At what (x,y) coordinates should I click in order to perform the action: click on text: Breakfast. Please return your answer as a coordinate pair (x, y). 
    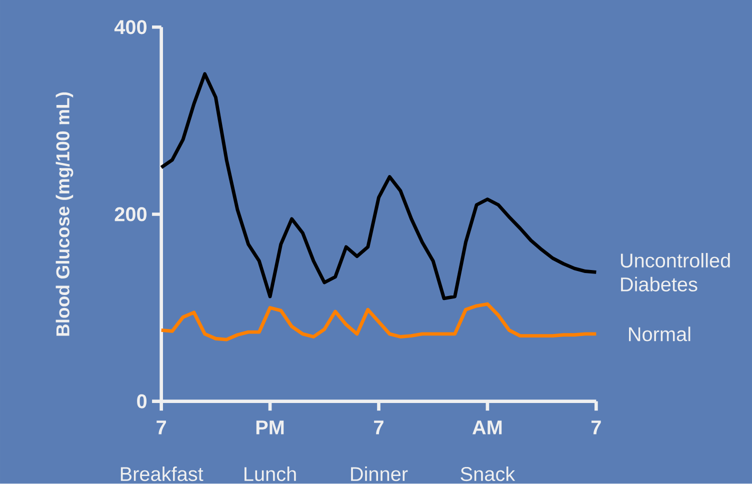
    Looking at the image, I should click on (162, 474).